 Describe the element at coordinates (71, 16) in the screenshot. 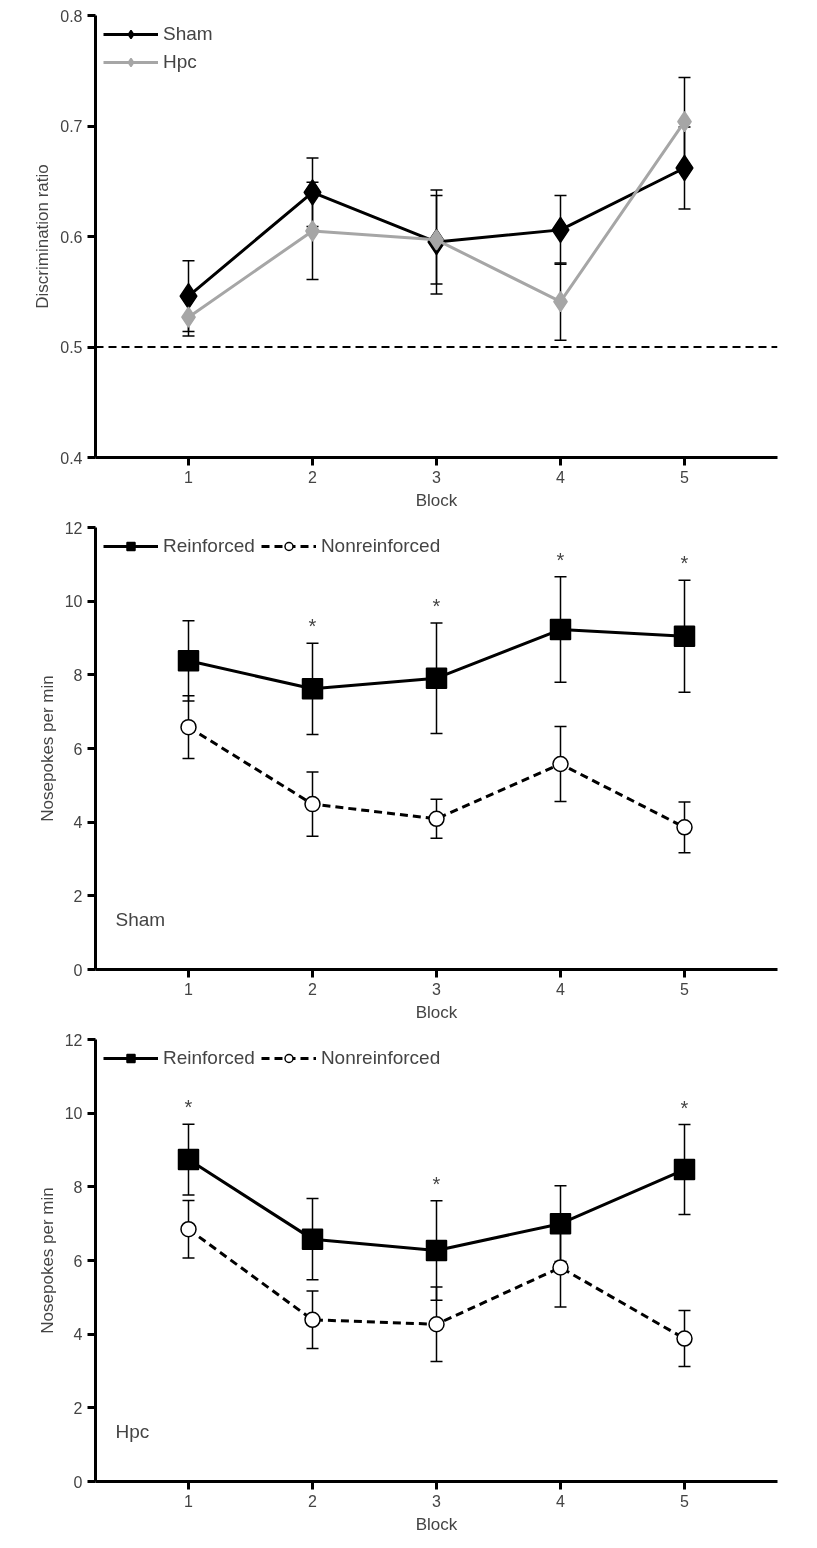

I see `y-tick-label: 0.8` at that location.